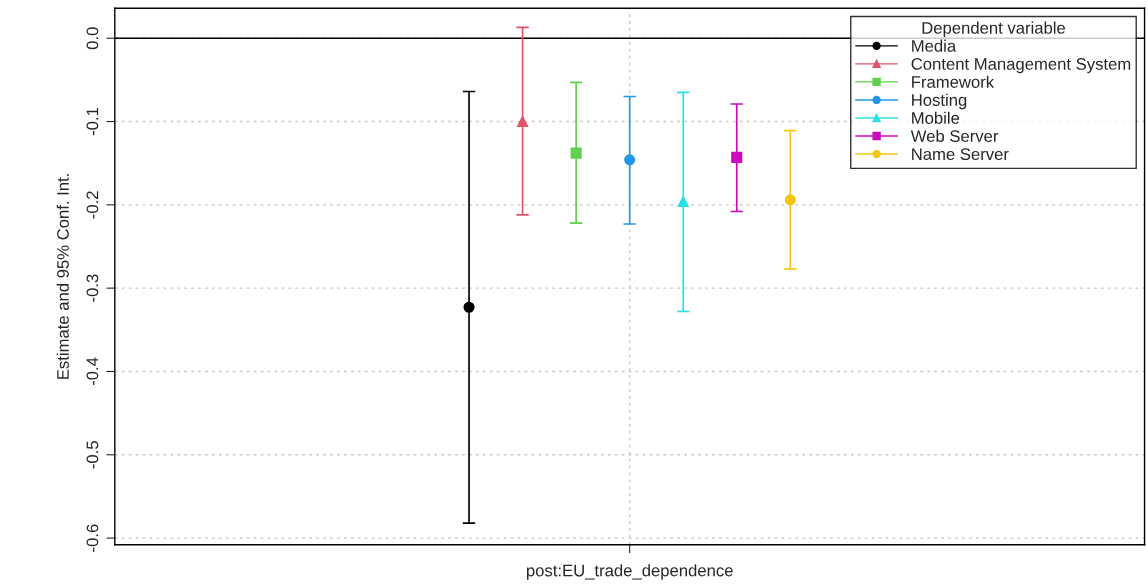 This screenshot has width=1148, height=587. I want to click on legend-title: Dependent variable, so click(994, 29).